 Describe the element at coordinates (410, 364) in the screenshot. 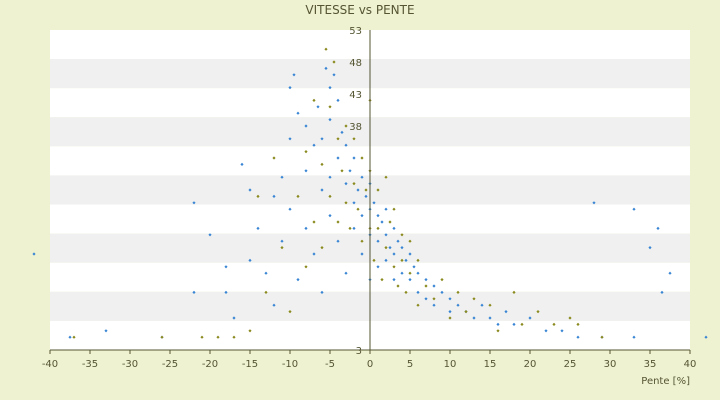

I see `x-tick-label: 5` at that location.